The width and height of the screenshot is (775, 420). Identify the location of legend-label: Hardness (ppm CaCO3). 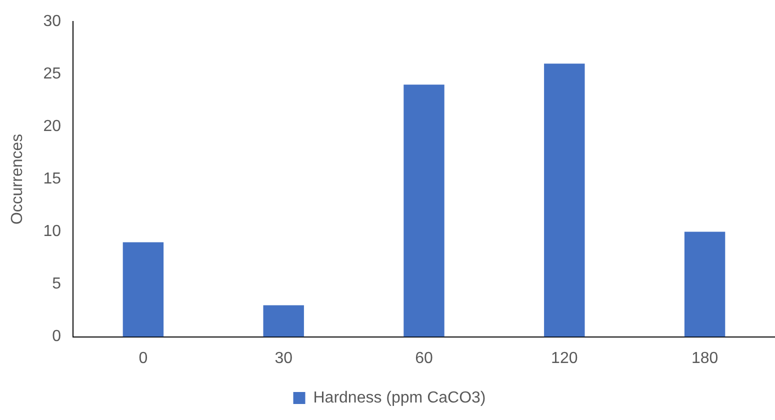
(399, 397).